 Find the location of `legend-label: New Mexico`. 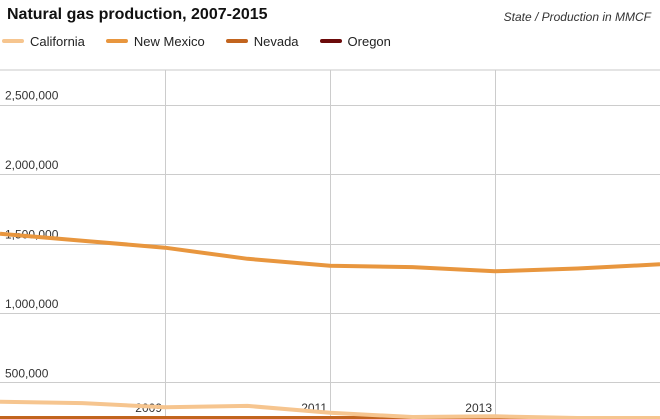

legend-label: New Mexico is located at coordinates (169, 41).